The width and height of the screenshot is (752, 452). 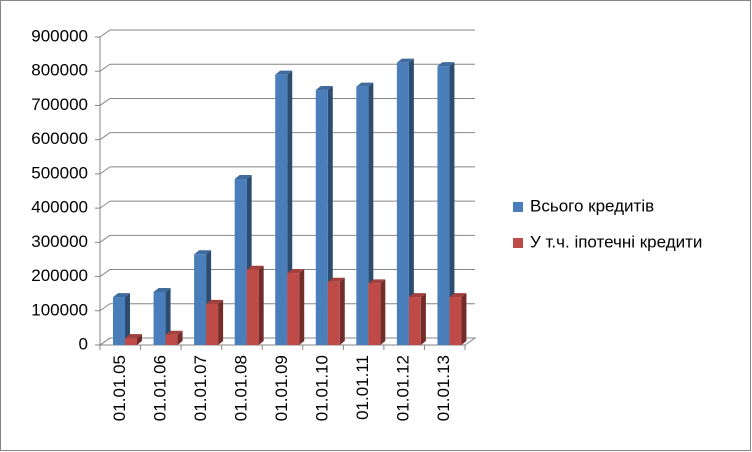 I want to click on y-tick-label: 500000, so click(x=59, y=172).